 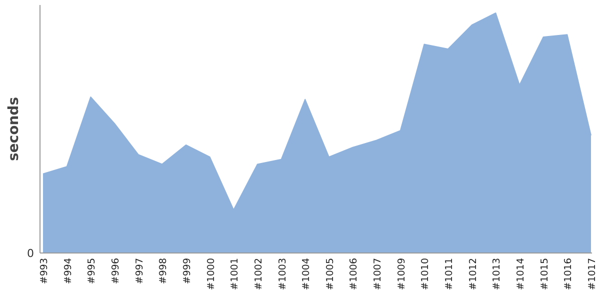 I want to click on x-tick-label: #1006, so click(x=354, y=274).